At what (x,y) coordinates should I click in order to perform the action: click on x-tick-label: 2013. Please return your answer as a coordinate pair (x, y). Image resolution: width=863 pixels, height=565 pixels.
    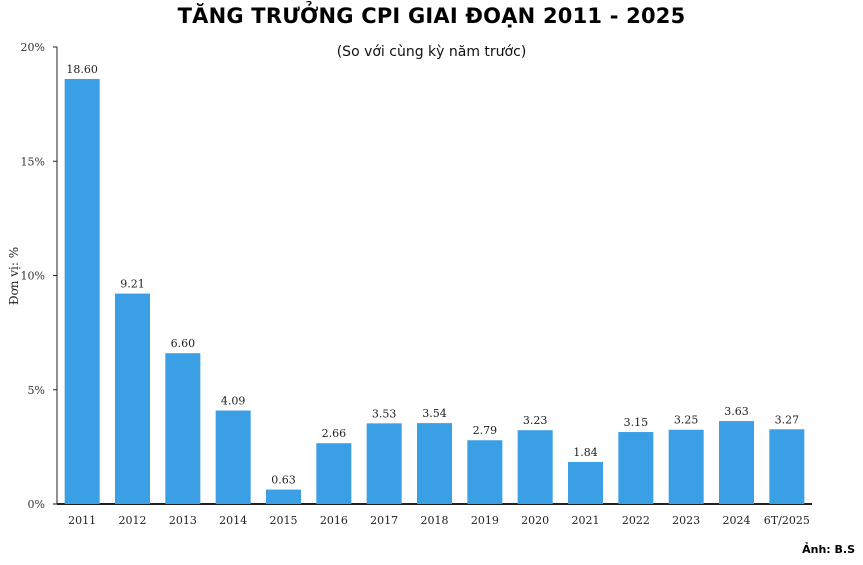
    Looking at the image, I should click on (183, 520).